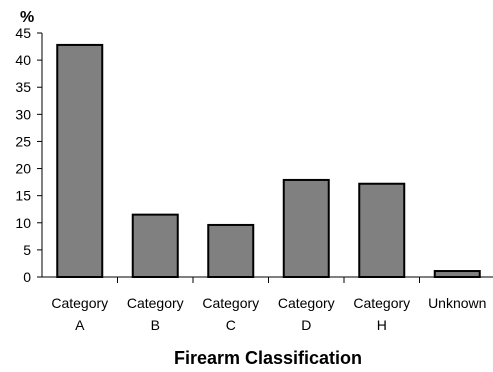  What do you see at coordinates (79, 314) in the screenshot?
I see `x-tick-label: Category A` at bounding box center [79, 314].